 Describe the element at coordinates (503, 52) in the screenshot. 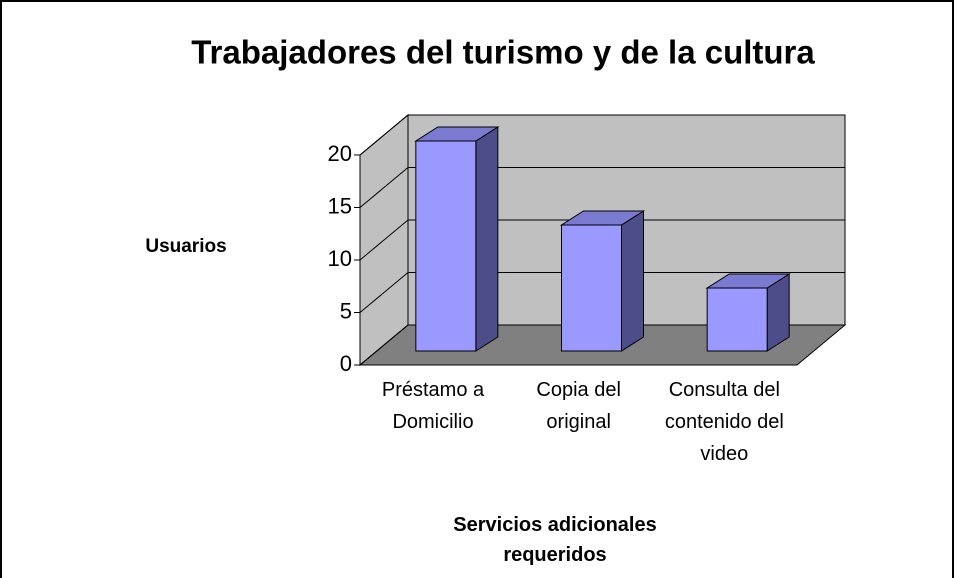

I see `chart-title: Trabajadores del turismo y de la cultura` at that location.